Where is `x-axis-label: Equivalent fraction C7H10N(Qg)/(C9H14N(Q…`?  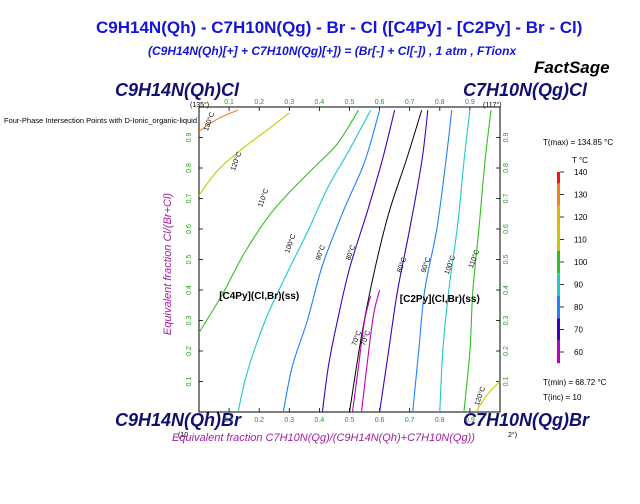 x-axis-label: Equivalent fraction C7H10N(Qg)/(C9H14N(Q… is located at coordinates (323, 438).